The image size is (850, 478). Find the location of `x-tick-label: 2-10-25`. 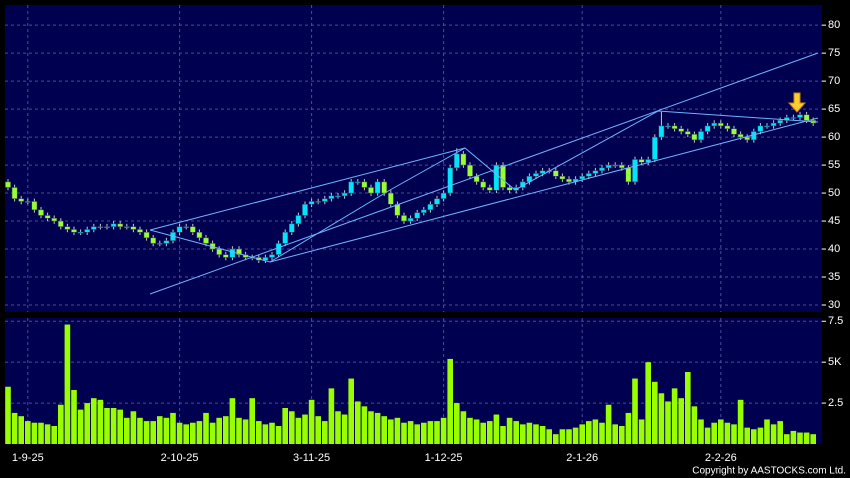

x-tick-label: 2-10-25 is located at coordinates (180, 458).